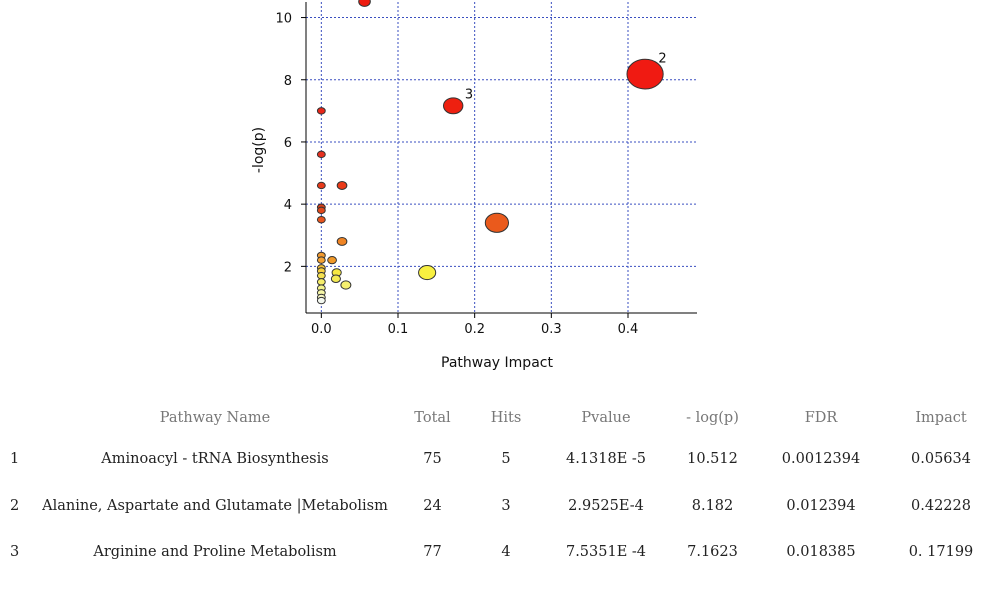  I want to click on header-logp: - log(p), so click(712, 418).